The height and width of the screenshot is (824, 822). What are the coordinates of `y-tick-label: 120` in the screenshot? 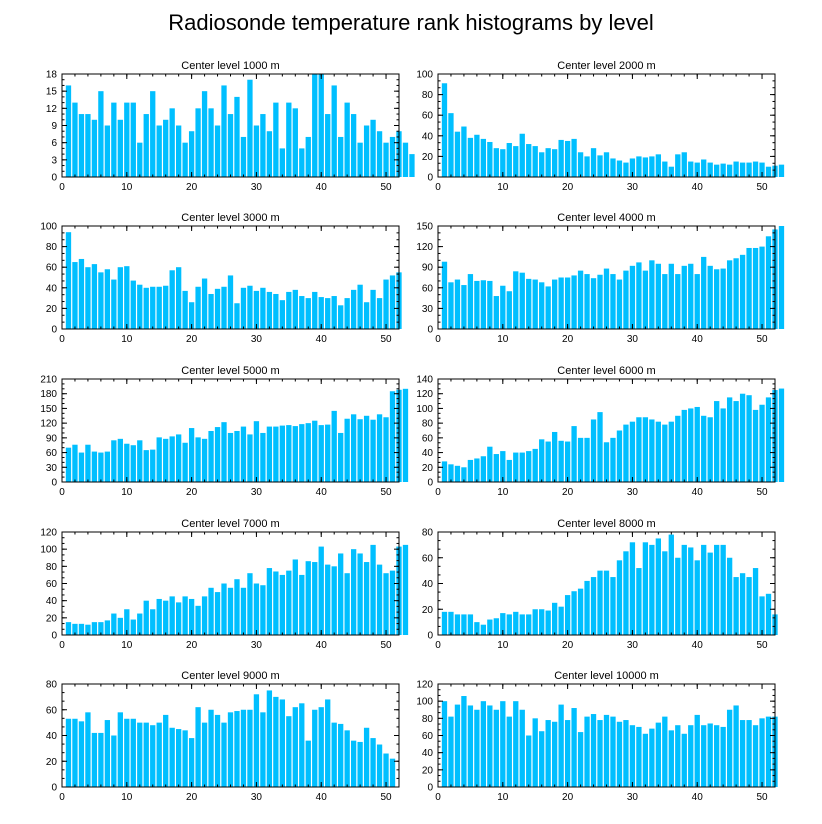 It's located at (424, 685).